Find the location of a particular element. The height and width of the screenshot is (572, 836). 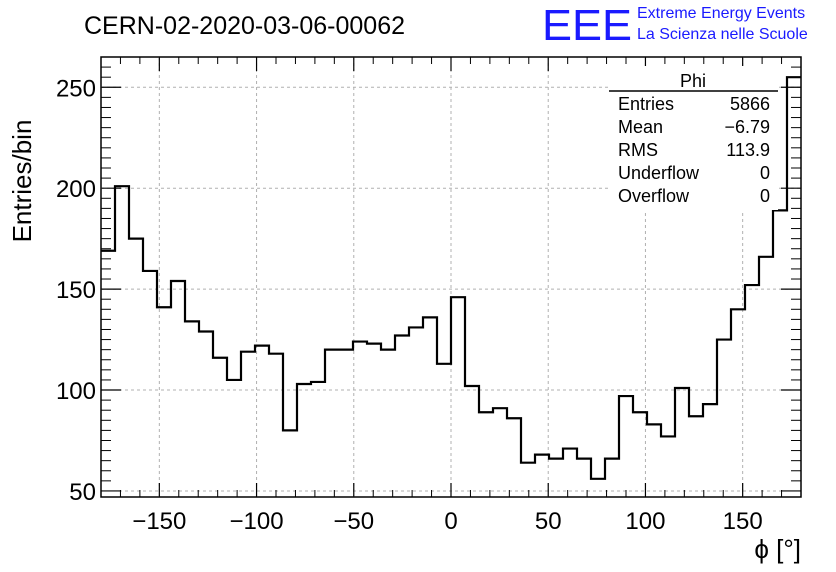

y-tick-label: 100 is located at coordinates (76, 391).